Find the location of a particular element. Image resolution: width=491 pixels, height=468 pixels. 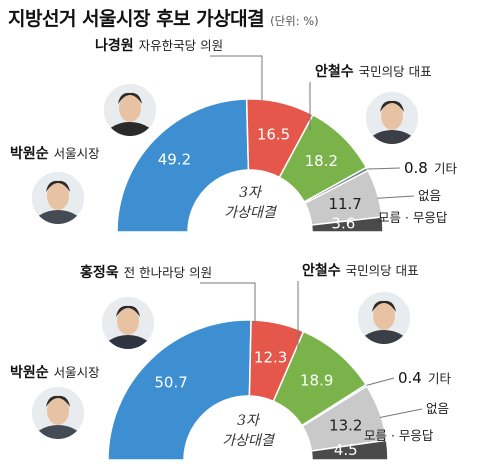

value-label-unknown: 4.5 is located at coordinates (346, 450).